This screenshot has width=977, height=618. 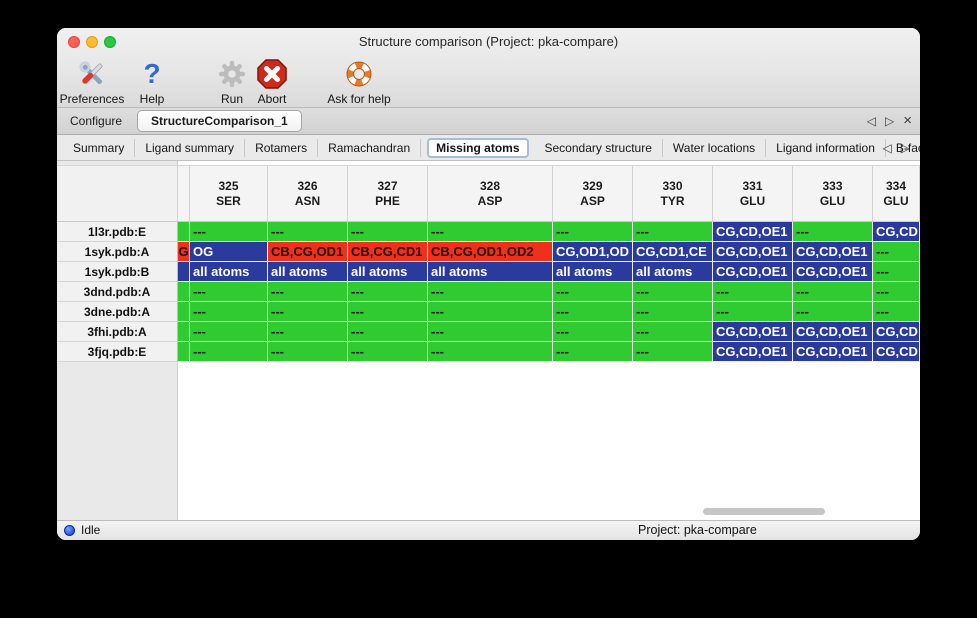 What do you see at coordinates (490, 193) in the screenshot?
I see `column-header: 328 ASP` at bounding box center [490, 193].